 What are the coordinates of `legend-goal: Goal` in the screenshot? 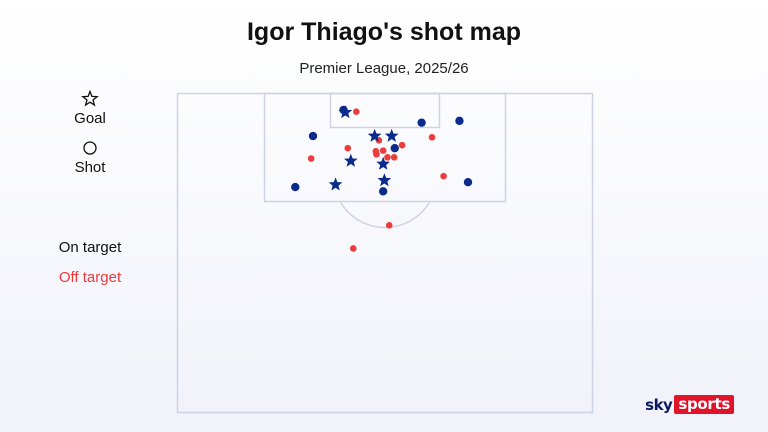 It's located at (90, 108).